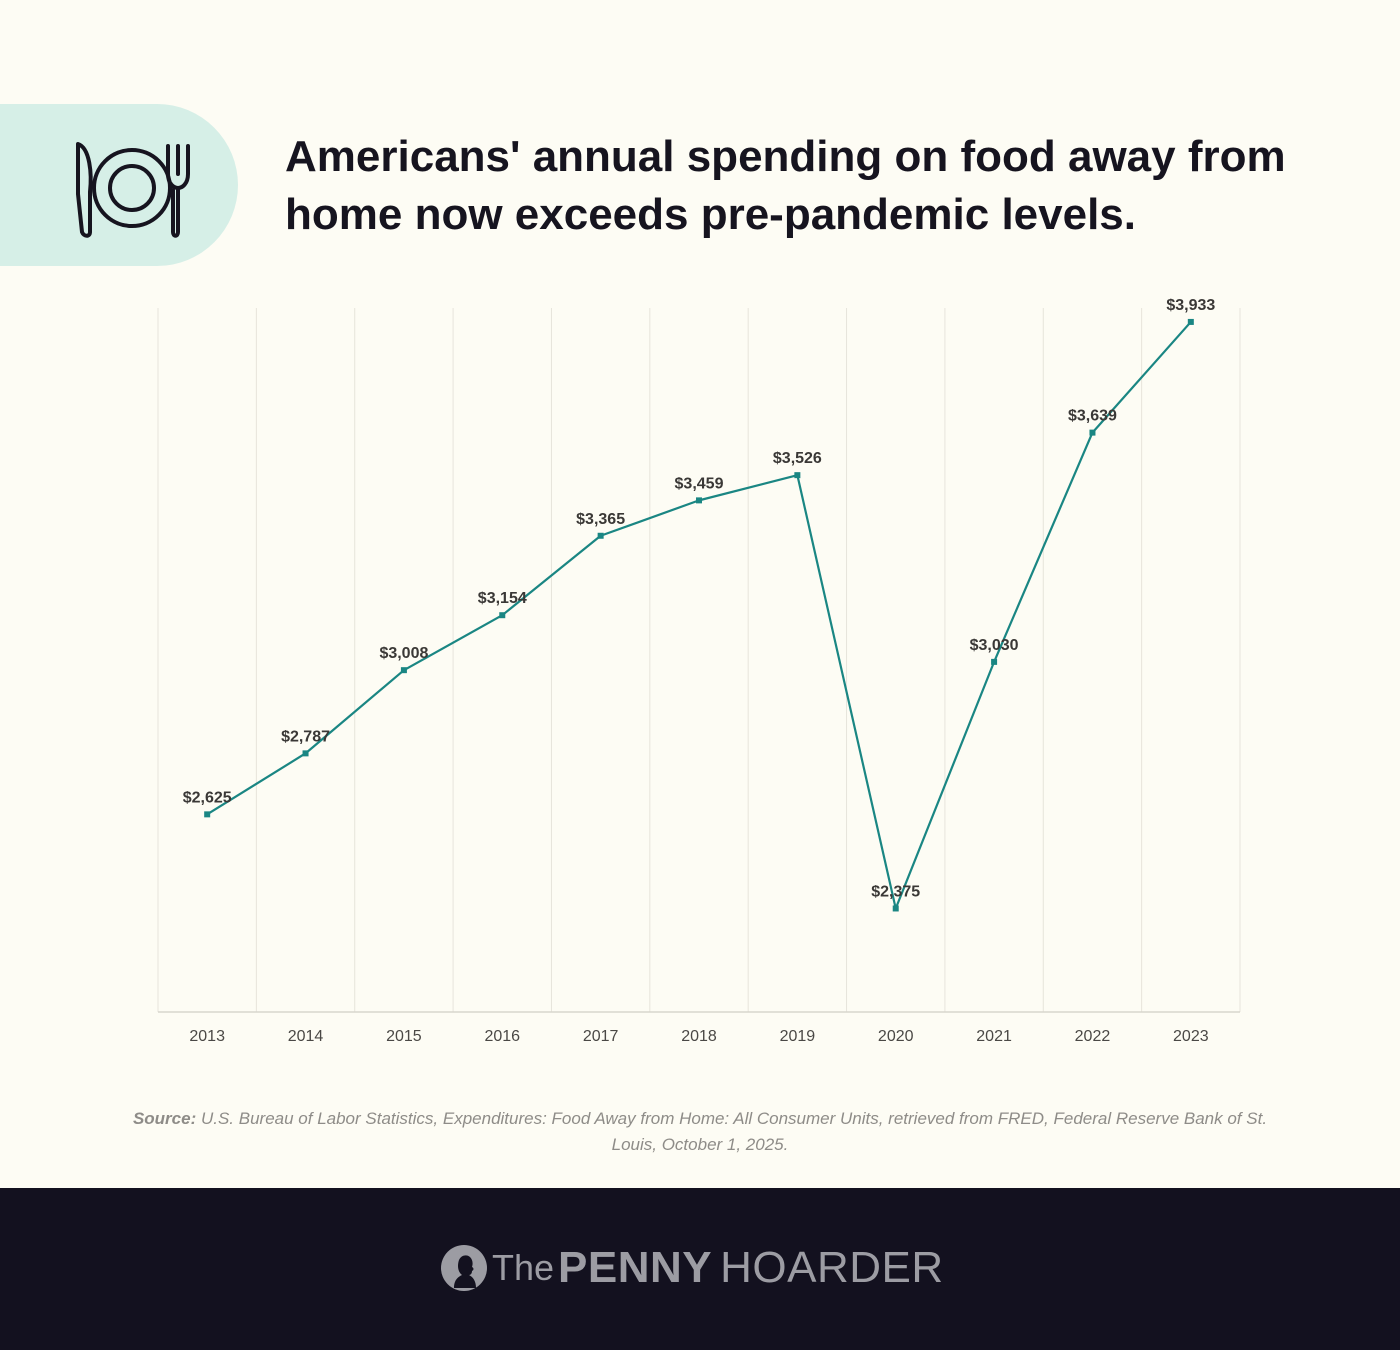 The width and height of the screenshot is (1400, 1350). I want to click on x-tick-label: 2022, so click(1093, 1036).